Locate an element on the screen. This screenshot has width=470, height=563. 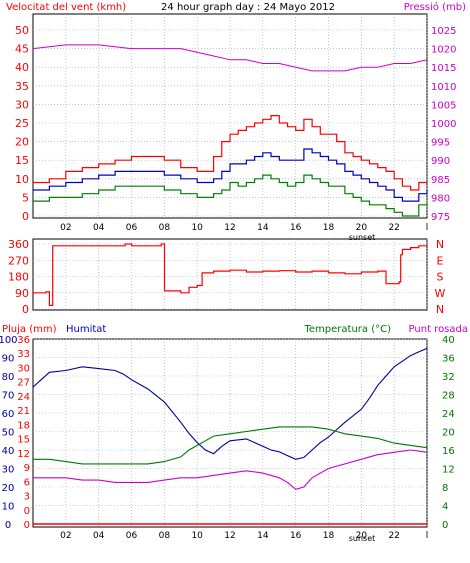
bottom-x-tick-label: 12 is located at coordinates (229, 536).